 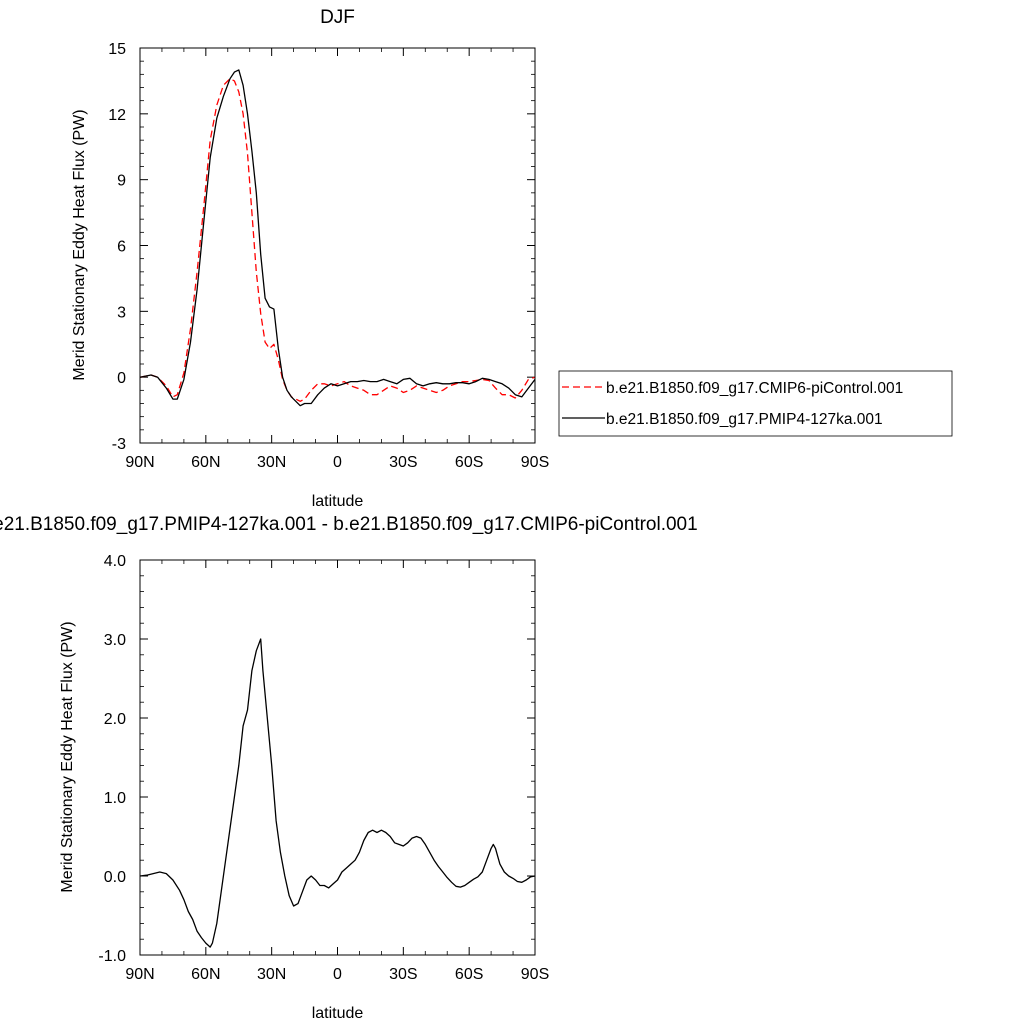 I want to click on bottom-ytick-label-3: 2.0, so click(x=115, y=719).